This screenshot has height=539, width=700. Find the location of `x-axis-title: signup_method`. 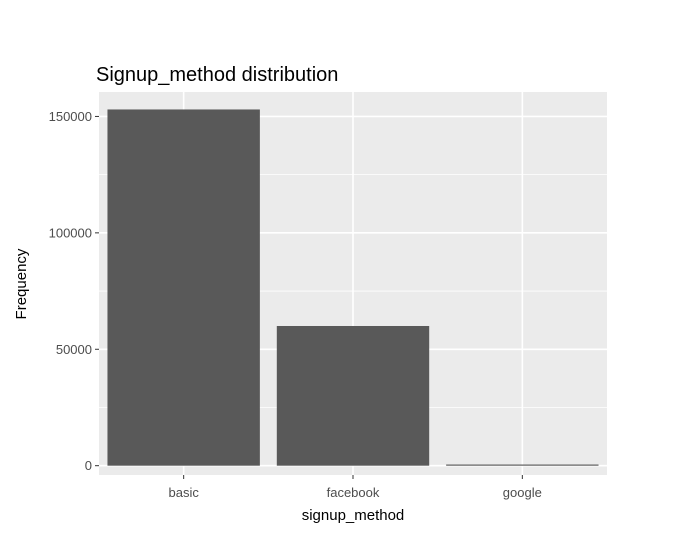

x-axis-title: signup_method is located at coordinates (353, 515).